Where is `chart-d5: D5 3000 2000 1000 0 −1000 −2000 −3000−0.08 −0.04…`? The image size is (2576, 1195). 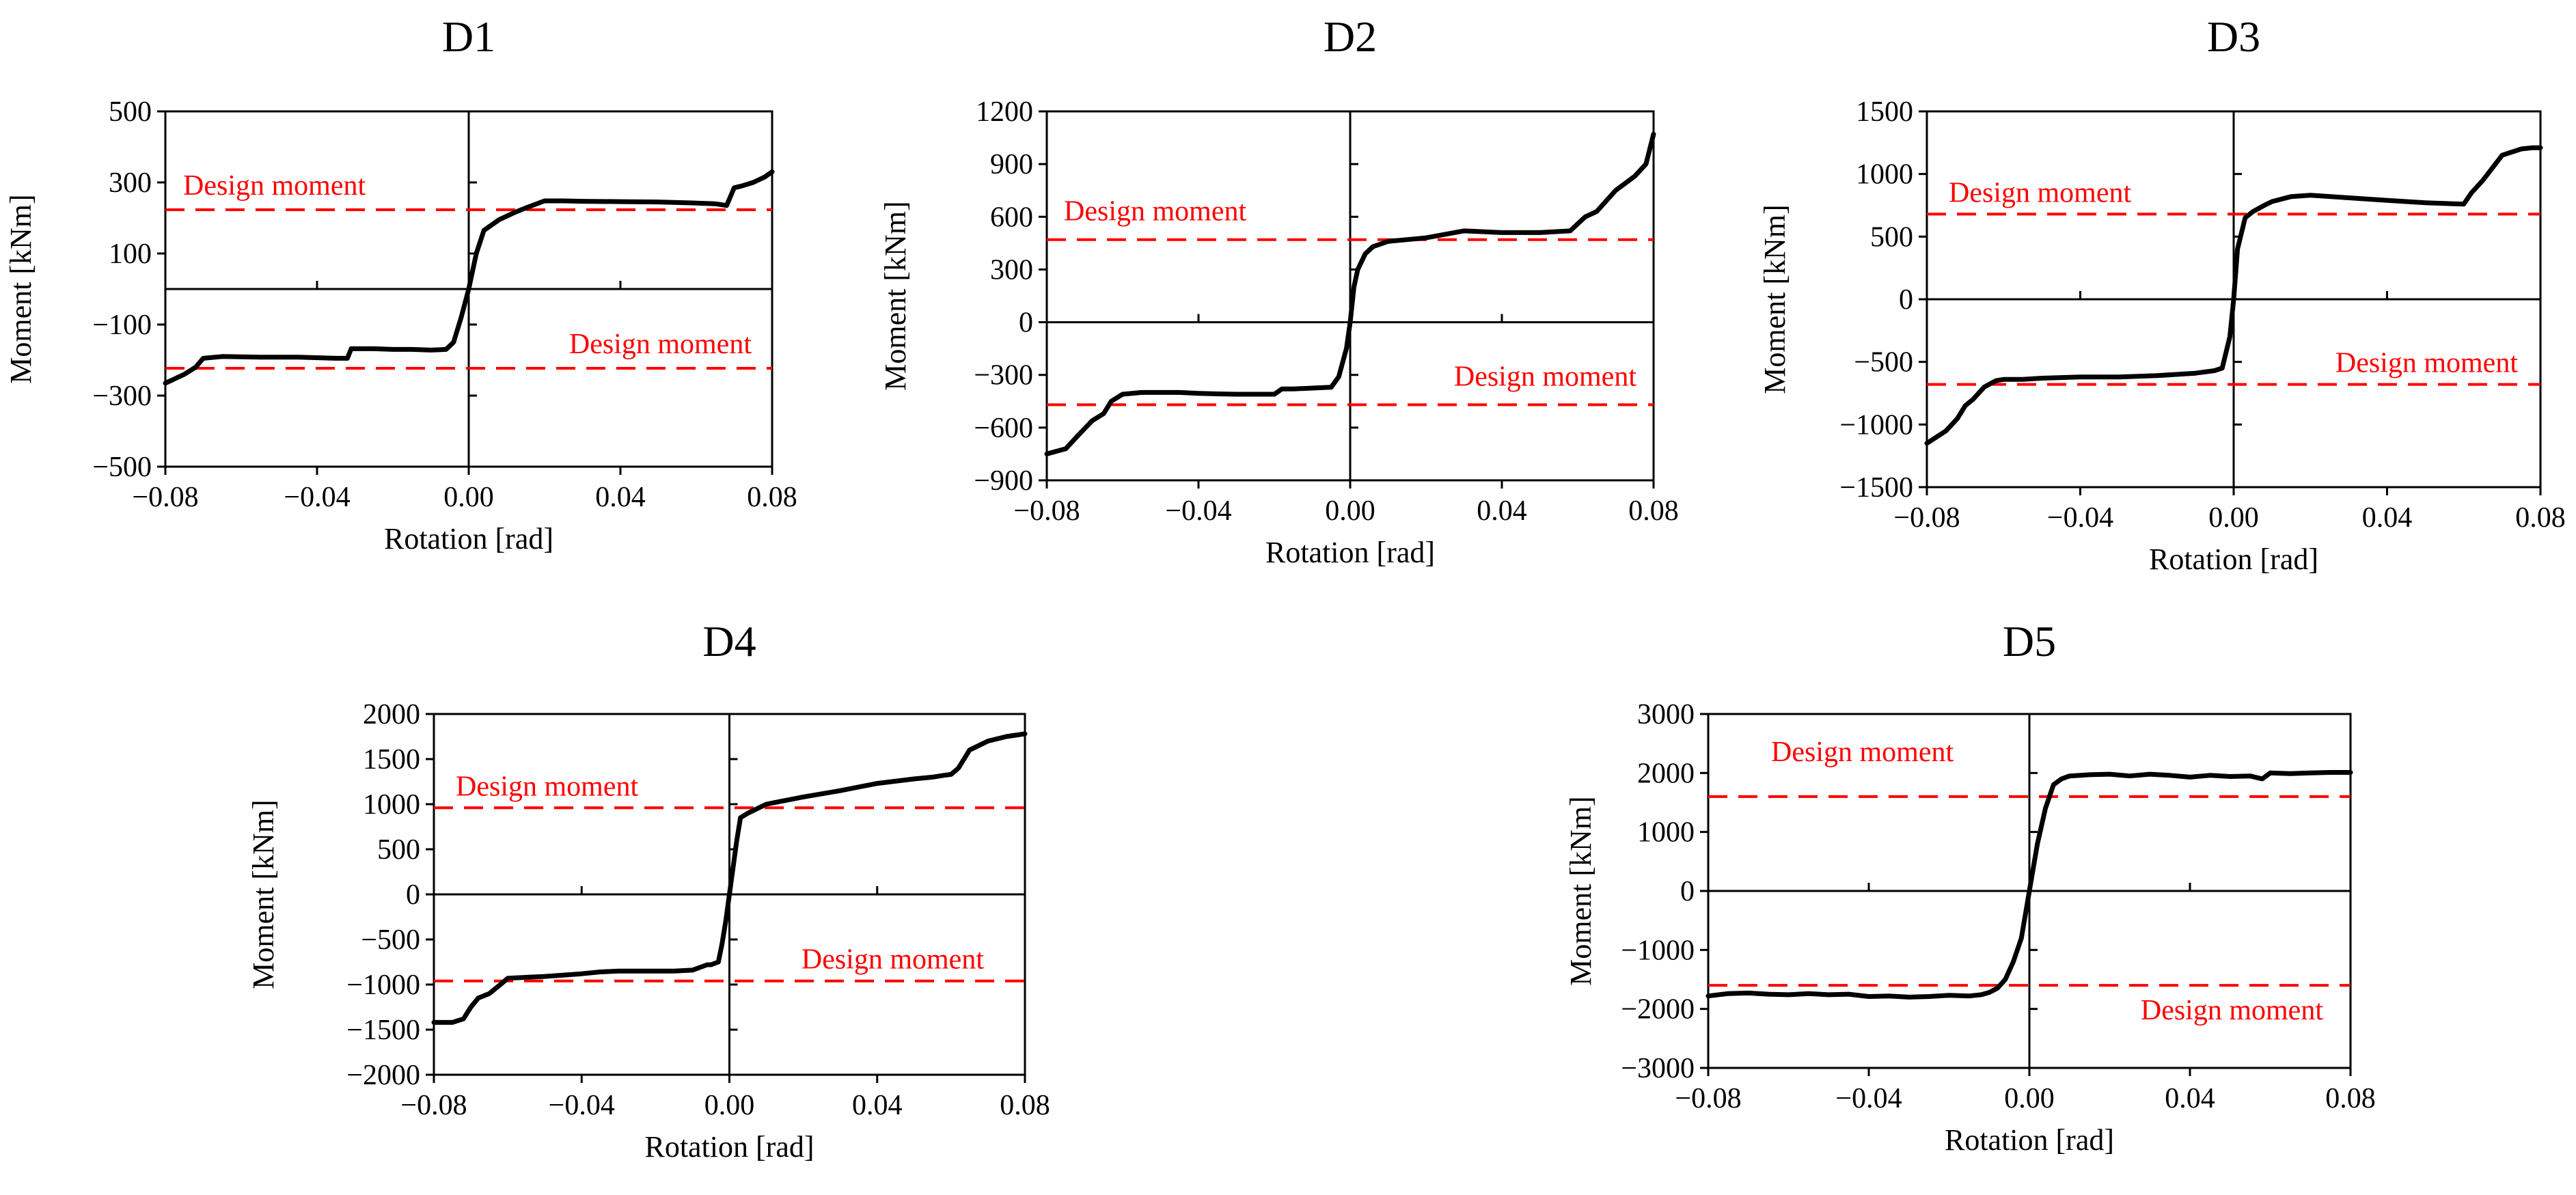 chart-d5: D5 3000 2000 1000 0 −1000 −2000 −3000−0.08 −0.04… is located at coordinates (1970, 887).